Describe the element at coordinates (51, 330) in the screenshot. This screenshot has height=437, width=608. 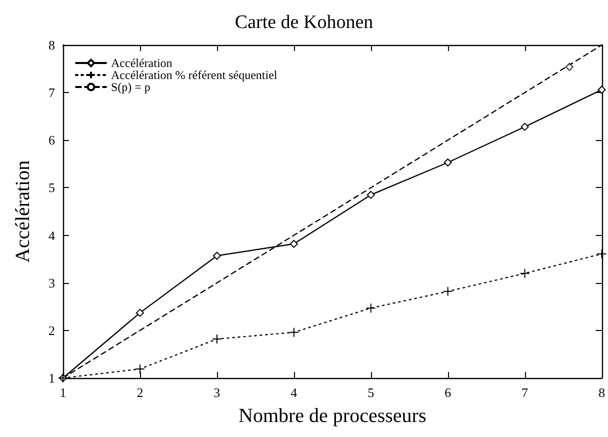
I see `y-tick-label: 2` at that location.